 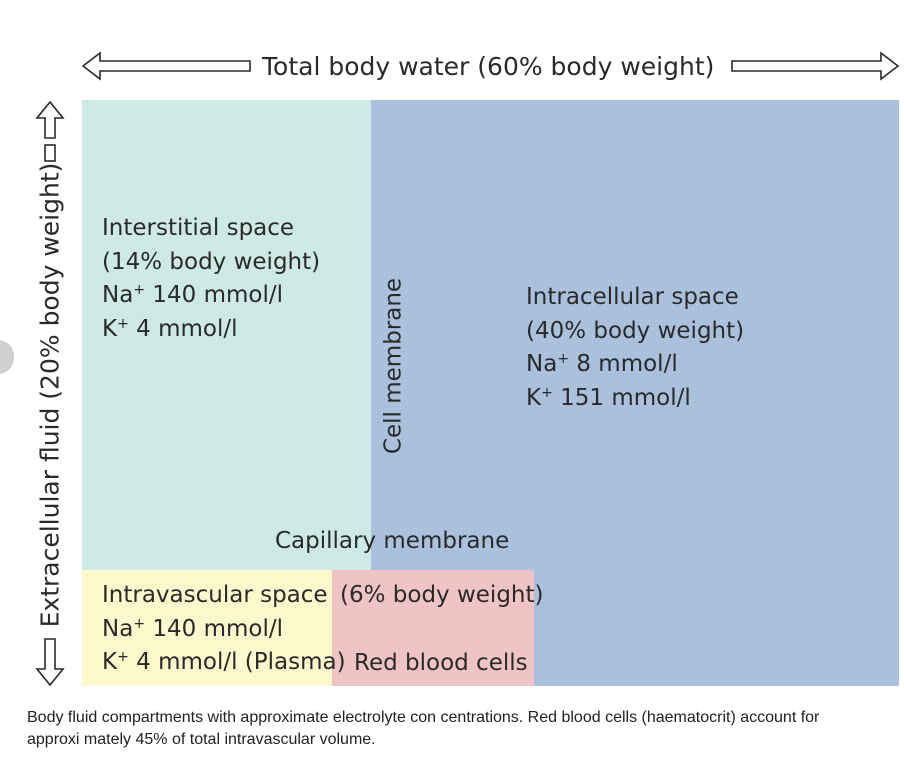 What do you see at coordinates (602, 364) in the screenshot?
I see `intracellular-sodium: Na+ 8 mmol/l` at bounding box center [602, 364].